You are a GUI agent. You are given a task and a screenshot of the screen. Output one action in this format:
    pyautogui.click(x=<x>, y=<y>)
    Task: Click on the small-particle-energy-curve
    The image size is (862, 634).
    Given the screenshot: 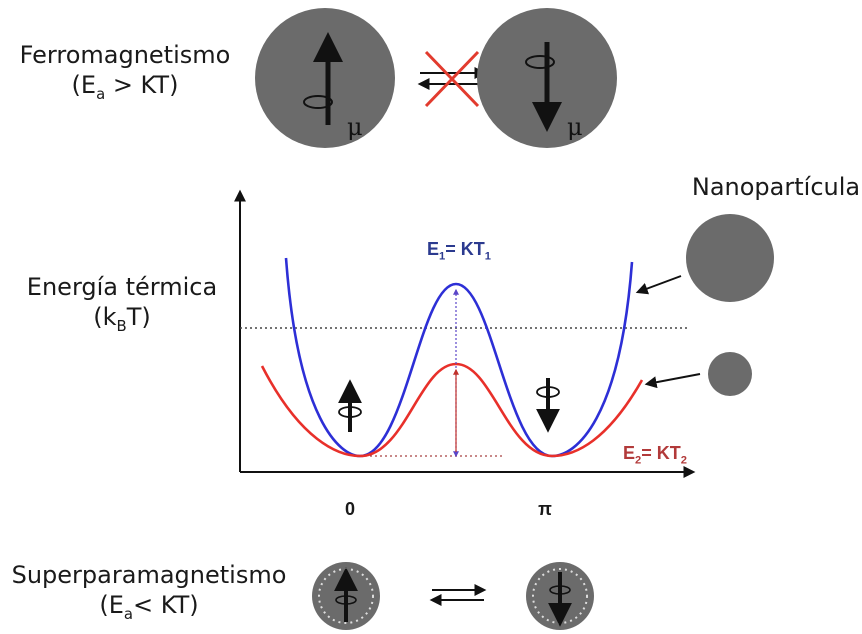 What is the action you would take?
    pyautogui.click(x=452, y=410)
    